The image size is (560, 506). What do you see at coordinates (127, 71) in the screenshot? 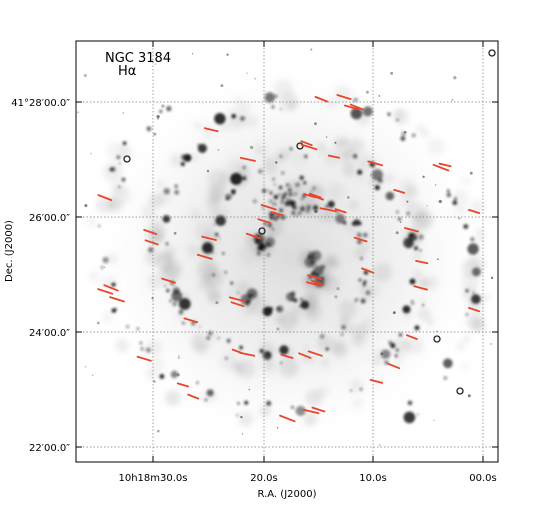
I see `filter-label: Hα` at bounding box center [127, 71].